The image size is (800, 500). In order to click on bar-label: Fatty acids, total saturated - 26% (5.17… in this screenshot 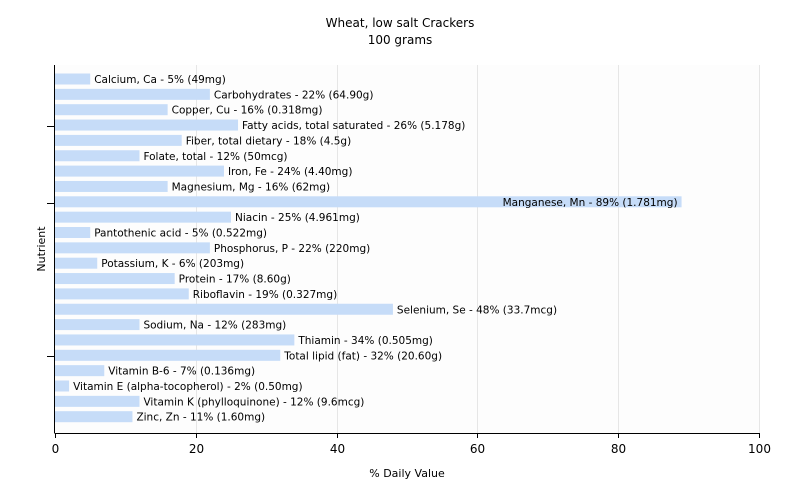, I will do `click(353, 126)`.